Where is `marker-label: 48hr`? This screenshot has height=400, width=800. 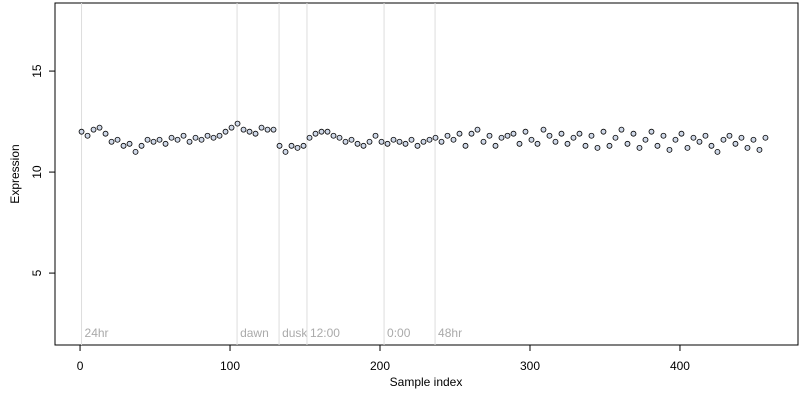
marker-label: 48hr is located at coordinates (450, 333).